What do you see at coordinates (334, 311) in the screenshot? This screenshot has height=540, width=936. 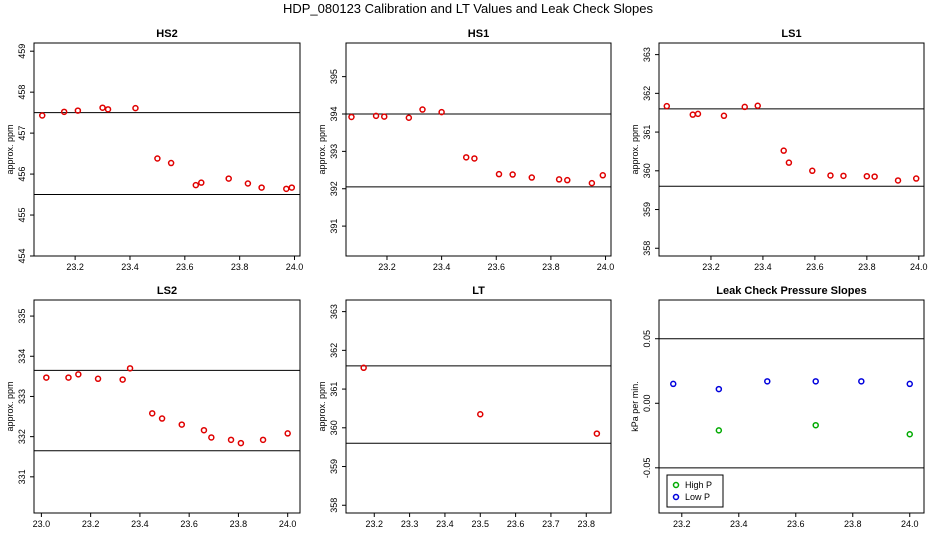 I see `y-tick-label: 363` at bounding box center [334, 311].